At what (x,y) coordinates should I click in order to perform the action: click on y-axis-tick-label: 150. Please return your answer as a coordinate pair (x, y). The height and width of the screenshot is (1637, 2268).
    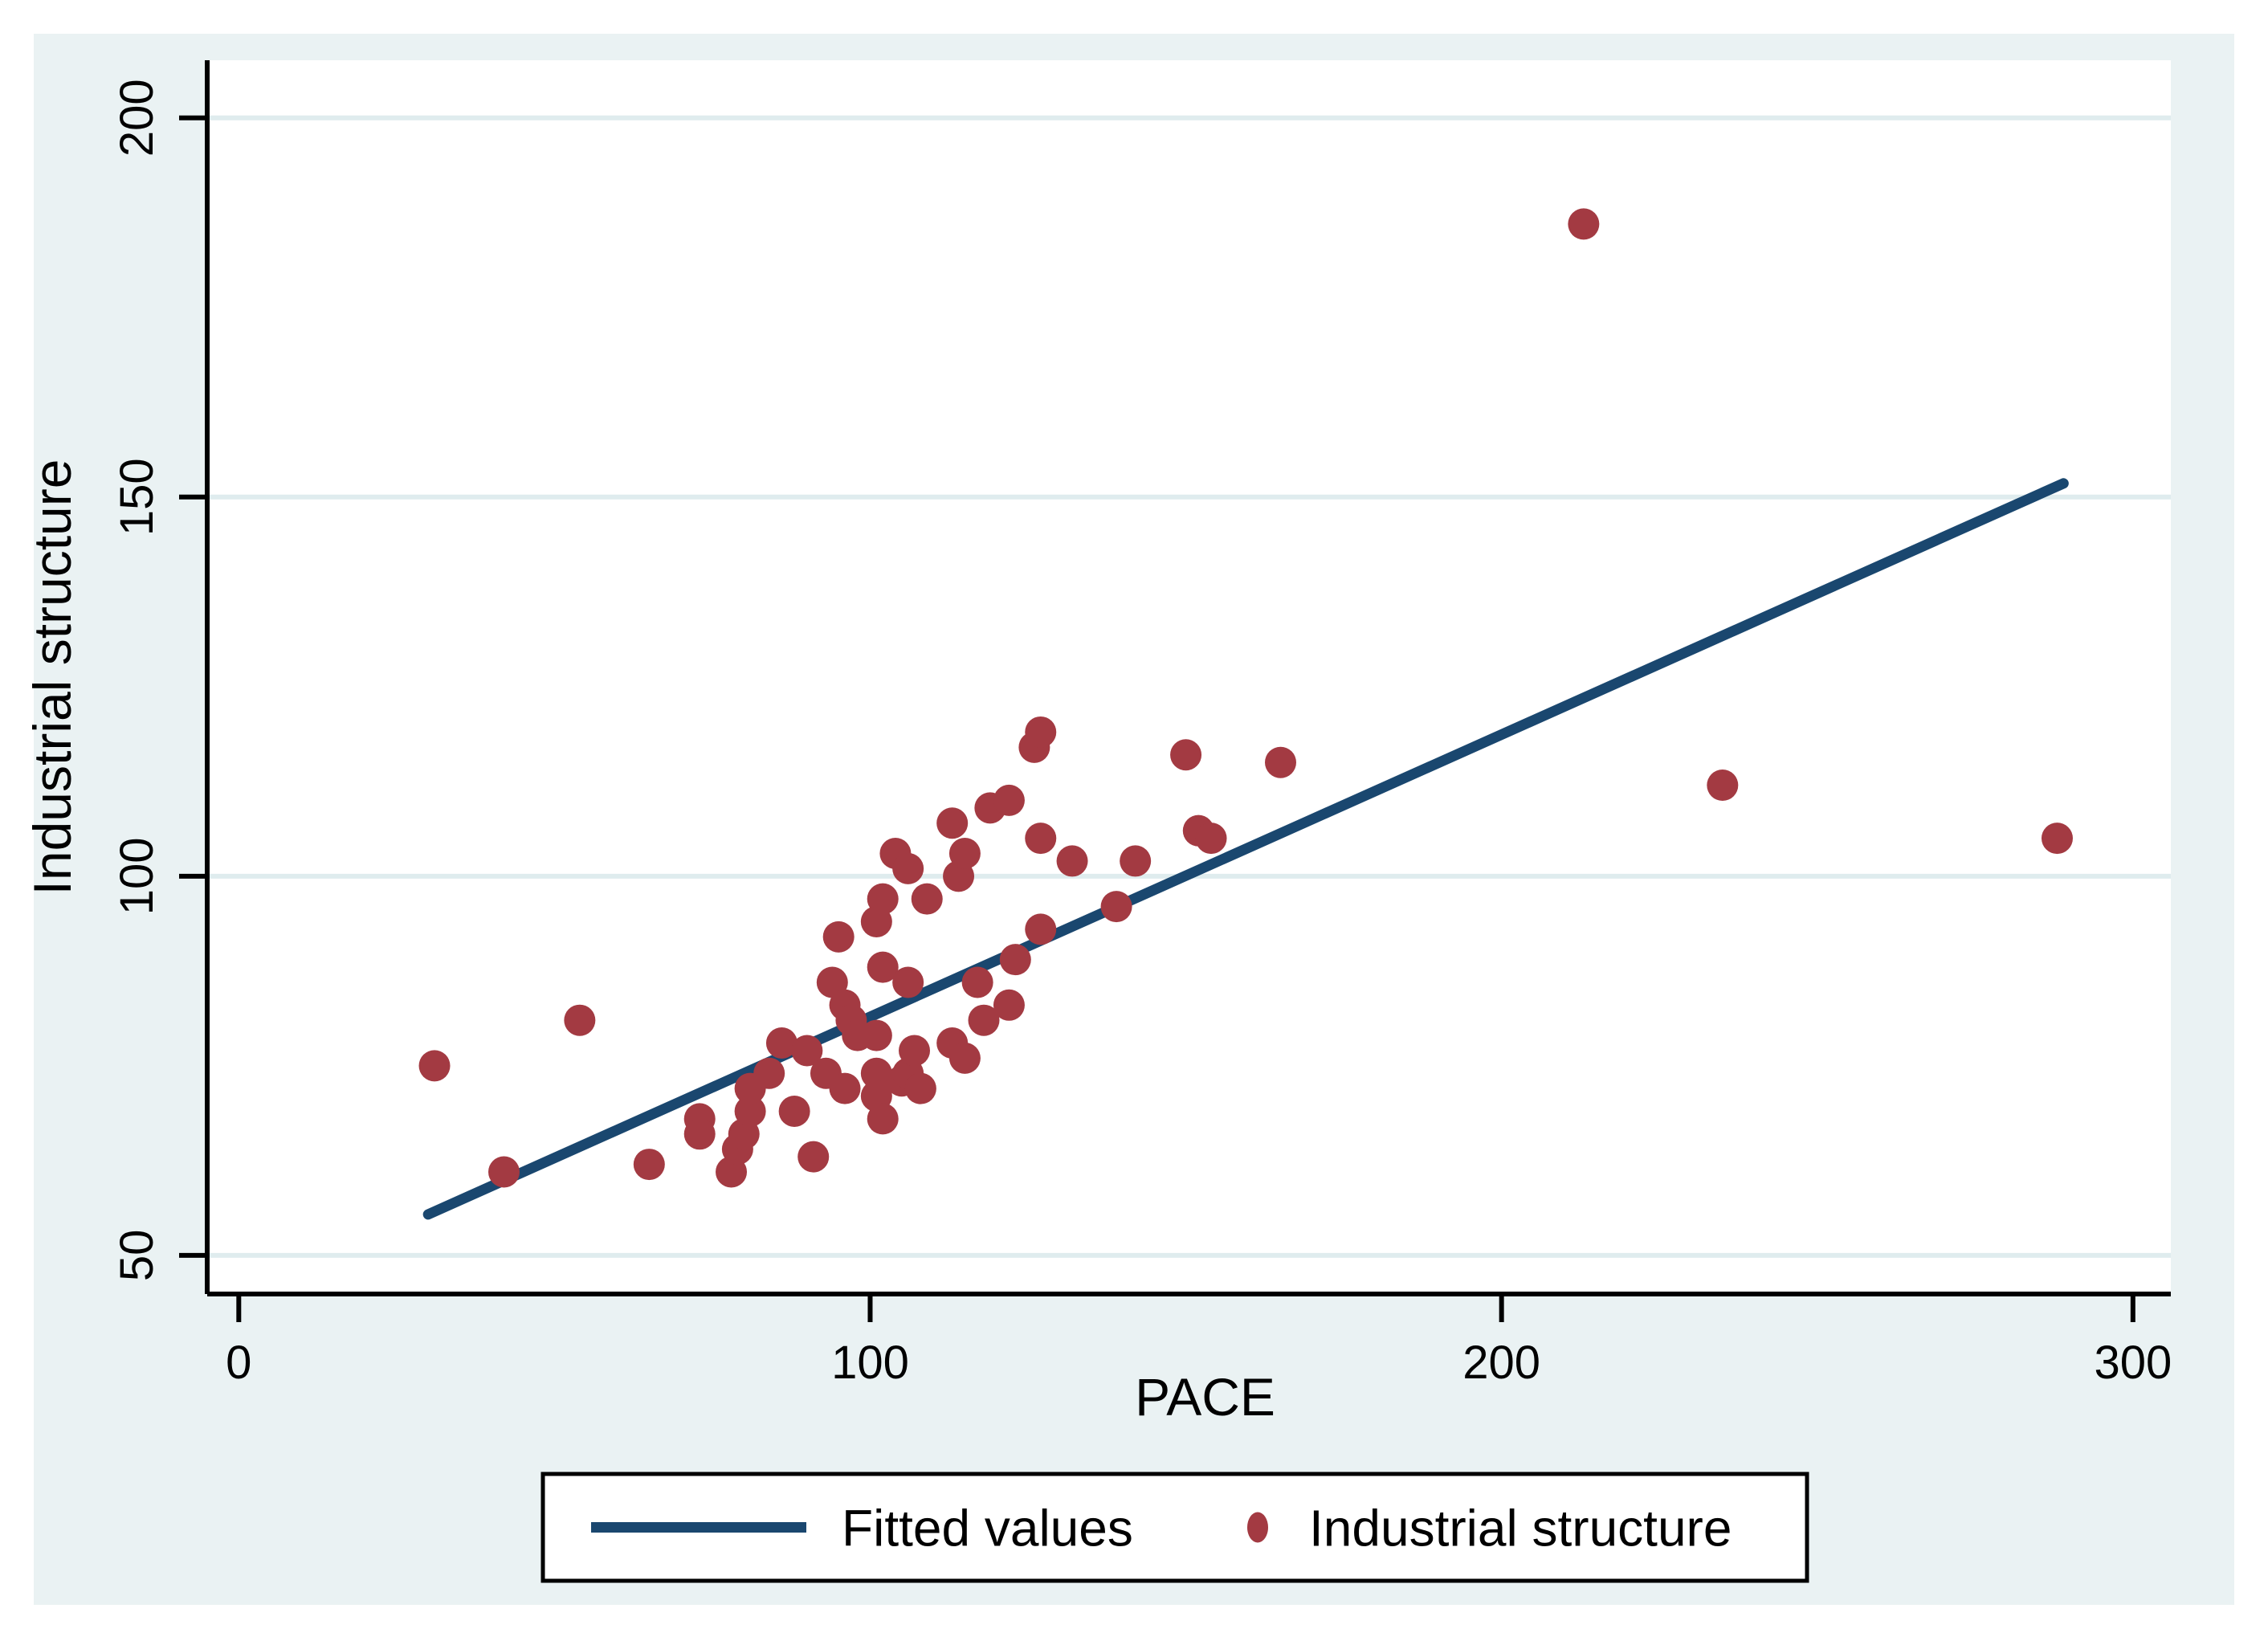
    Looking at the image, I should click on (137, 497).